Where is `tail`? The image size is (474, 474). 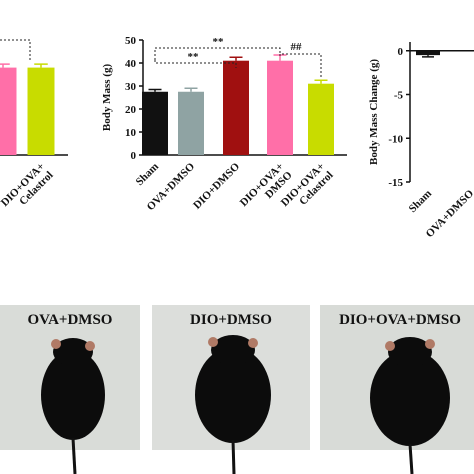 tail is located at coordinates (242, 455).